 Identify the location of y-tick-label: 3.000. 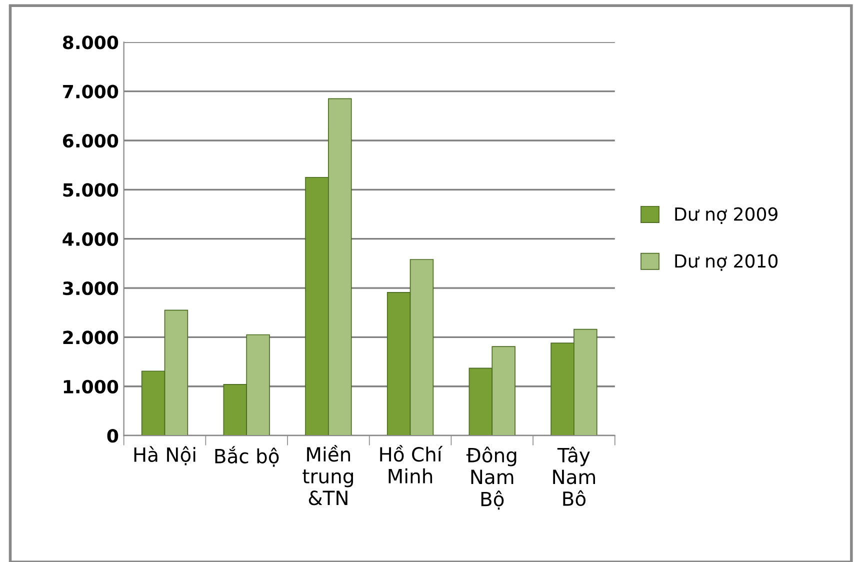
(90, 288).